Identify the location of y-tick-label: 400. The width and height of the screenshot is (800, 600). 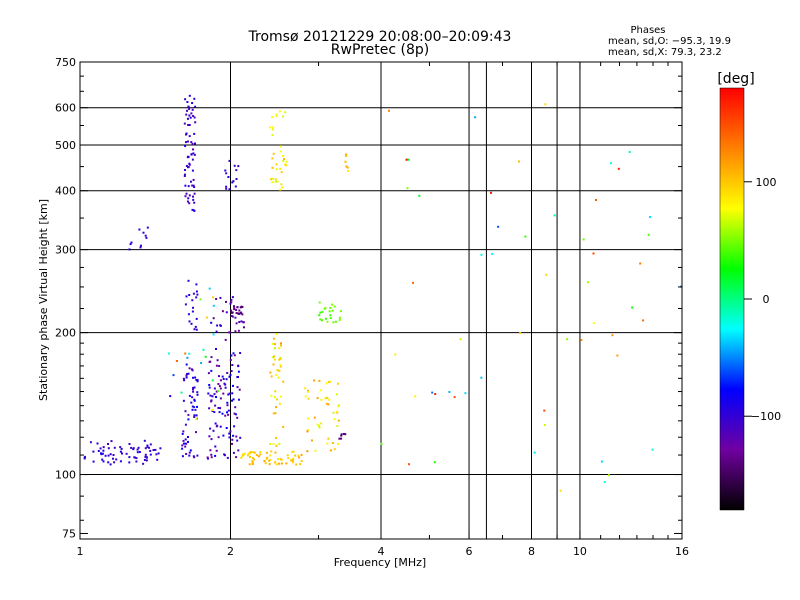
(65, 191).